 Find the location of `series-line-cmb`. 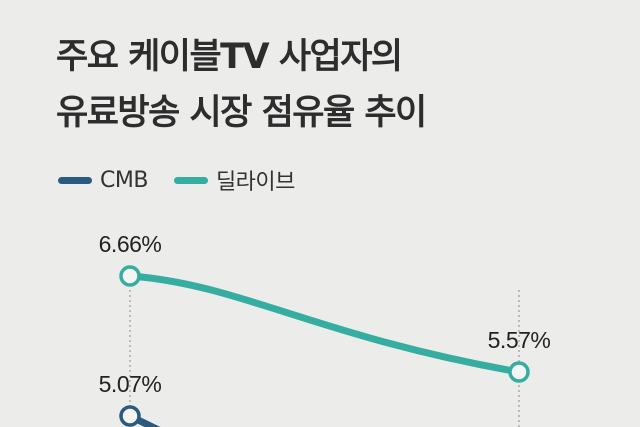

series-line-cmb is located at coordinates (143, 419).